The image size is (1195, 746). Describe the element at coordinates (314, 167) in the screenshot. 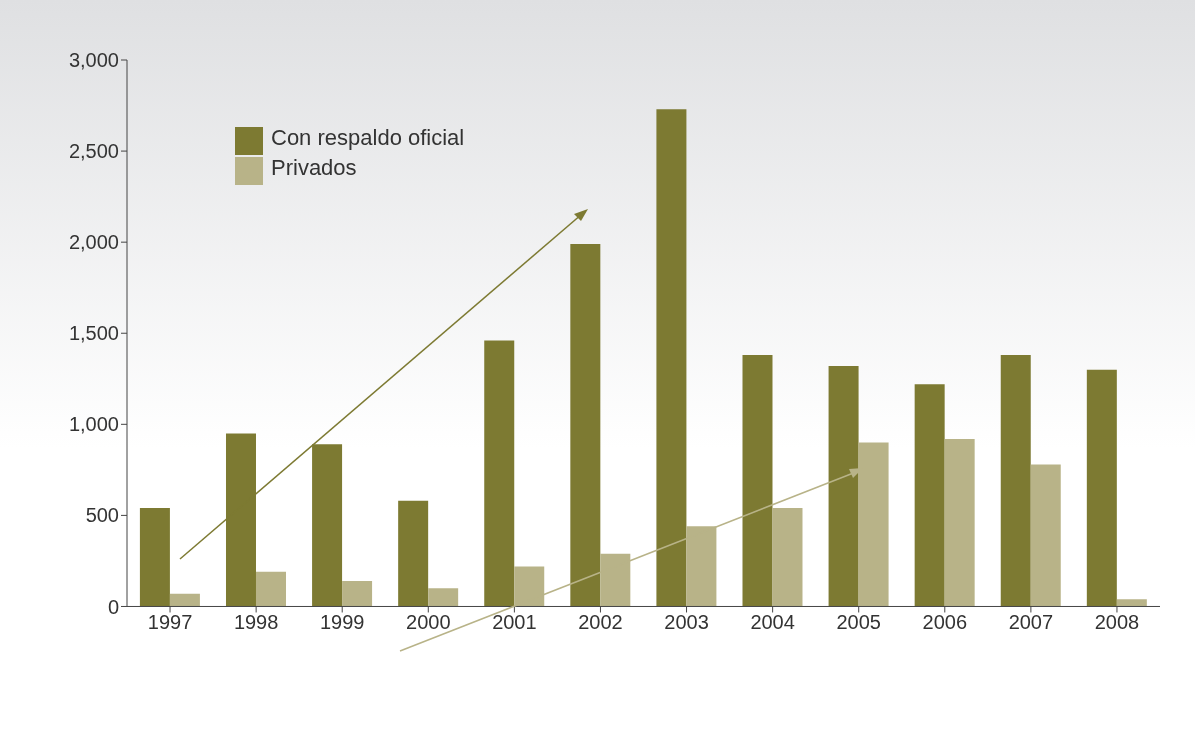

I see `legend-label: Privados` at that location.